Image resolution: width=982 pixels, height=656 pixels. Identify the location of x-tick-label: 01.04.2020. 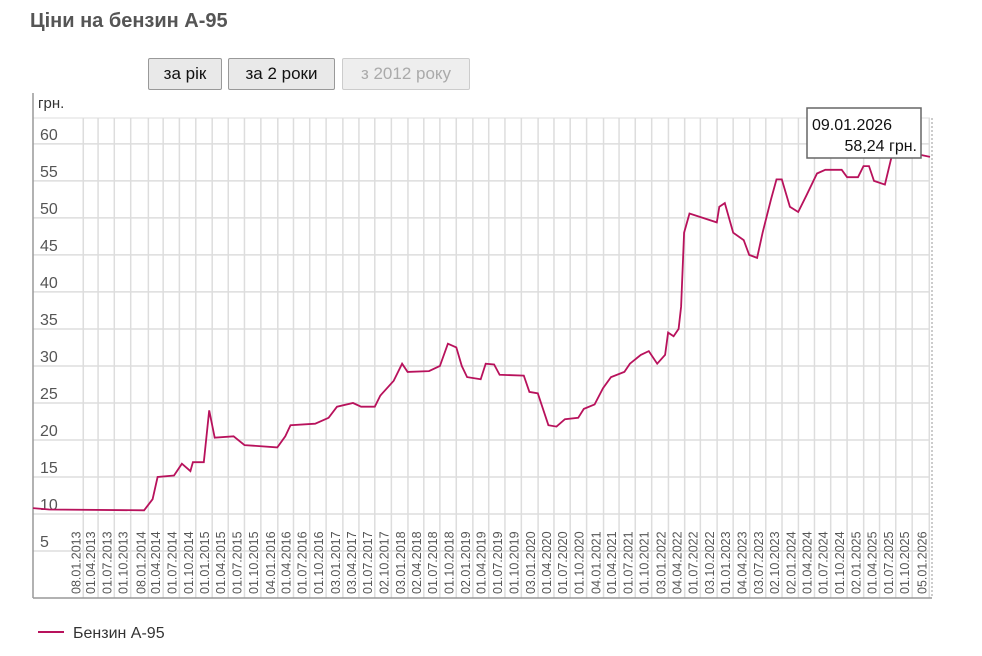
(547, 562).